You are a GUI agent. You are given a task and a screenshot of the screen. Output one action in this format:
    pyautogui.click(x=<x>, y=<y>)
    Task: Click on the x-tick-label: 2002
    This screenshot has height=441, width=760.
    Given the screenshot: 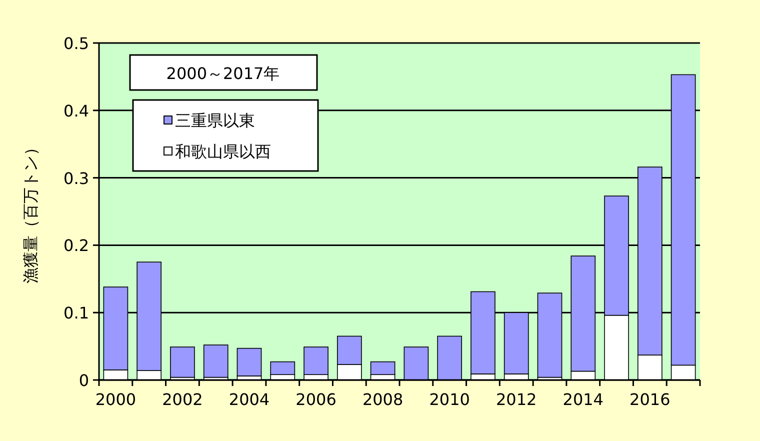 What is the action you would take?
    pyautogui.click(x=182, y=399)
    